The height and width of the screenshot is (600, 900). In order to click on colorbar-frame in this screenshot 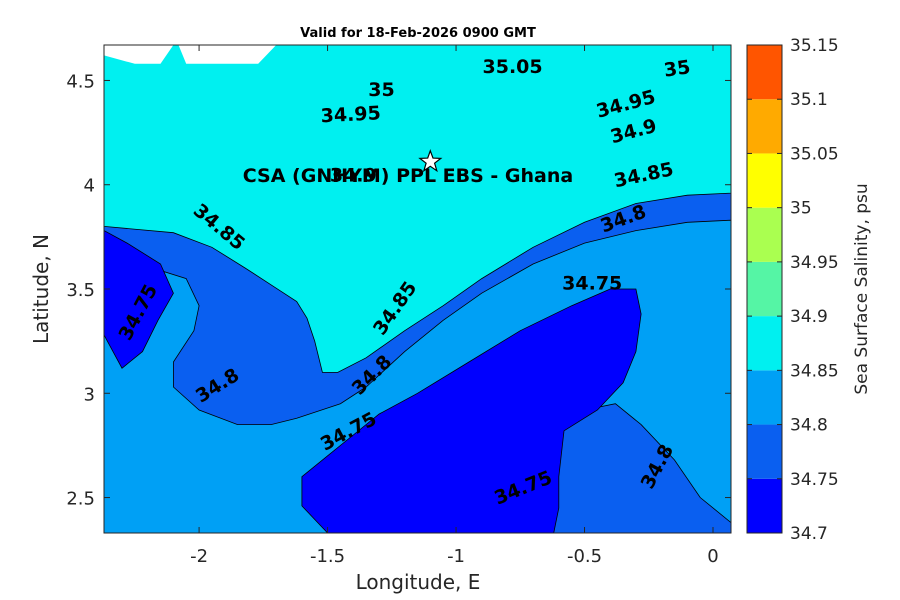, I will do `click(764, 289)`.